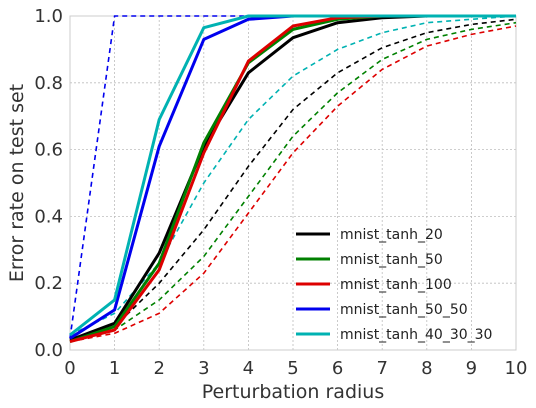 This screenshot has height=408, width=536. I want to click on legend-label-3: mnist_tanh_50_50, so click(404, 310).